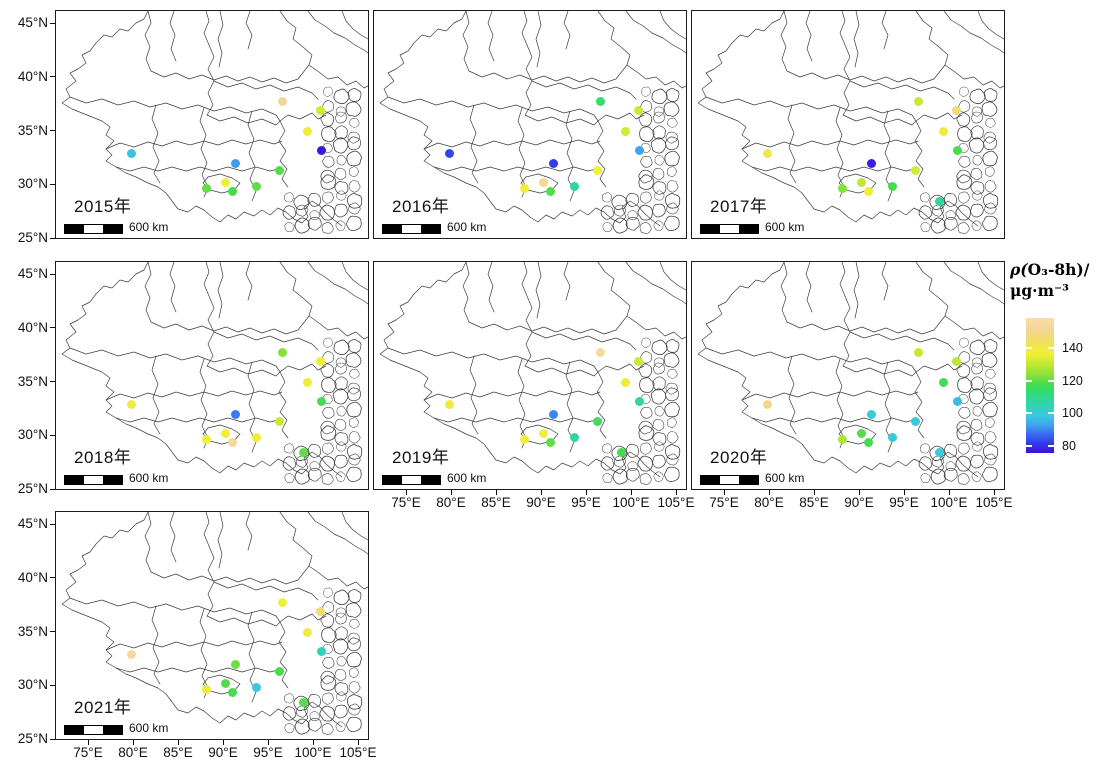 Image resolution: width=1102 pixels, height=765 pixels. I want to click on colorbar-tick-label: 80, so click(1069, 446).